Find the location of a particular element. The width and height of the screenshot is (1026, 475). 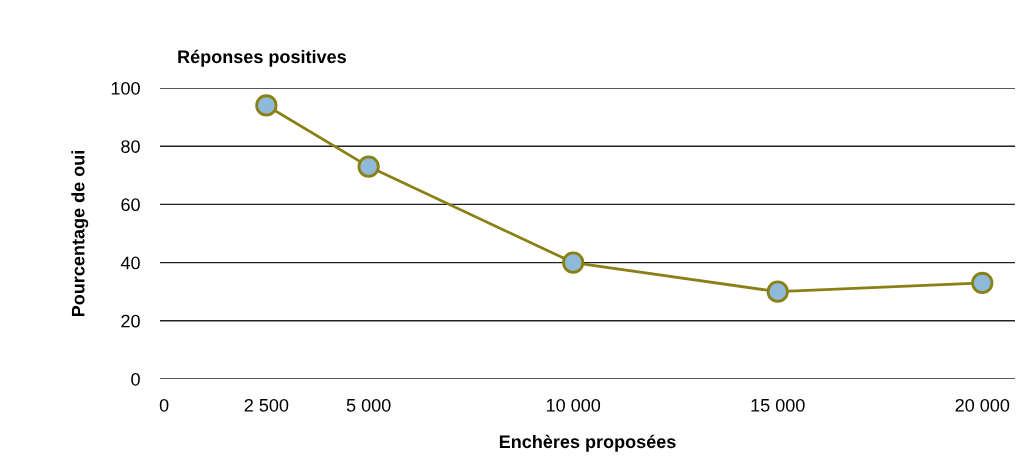

y-tick-label: 100 is located at coordinates (125, 88).